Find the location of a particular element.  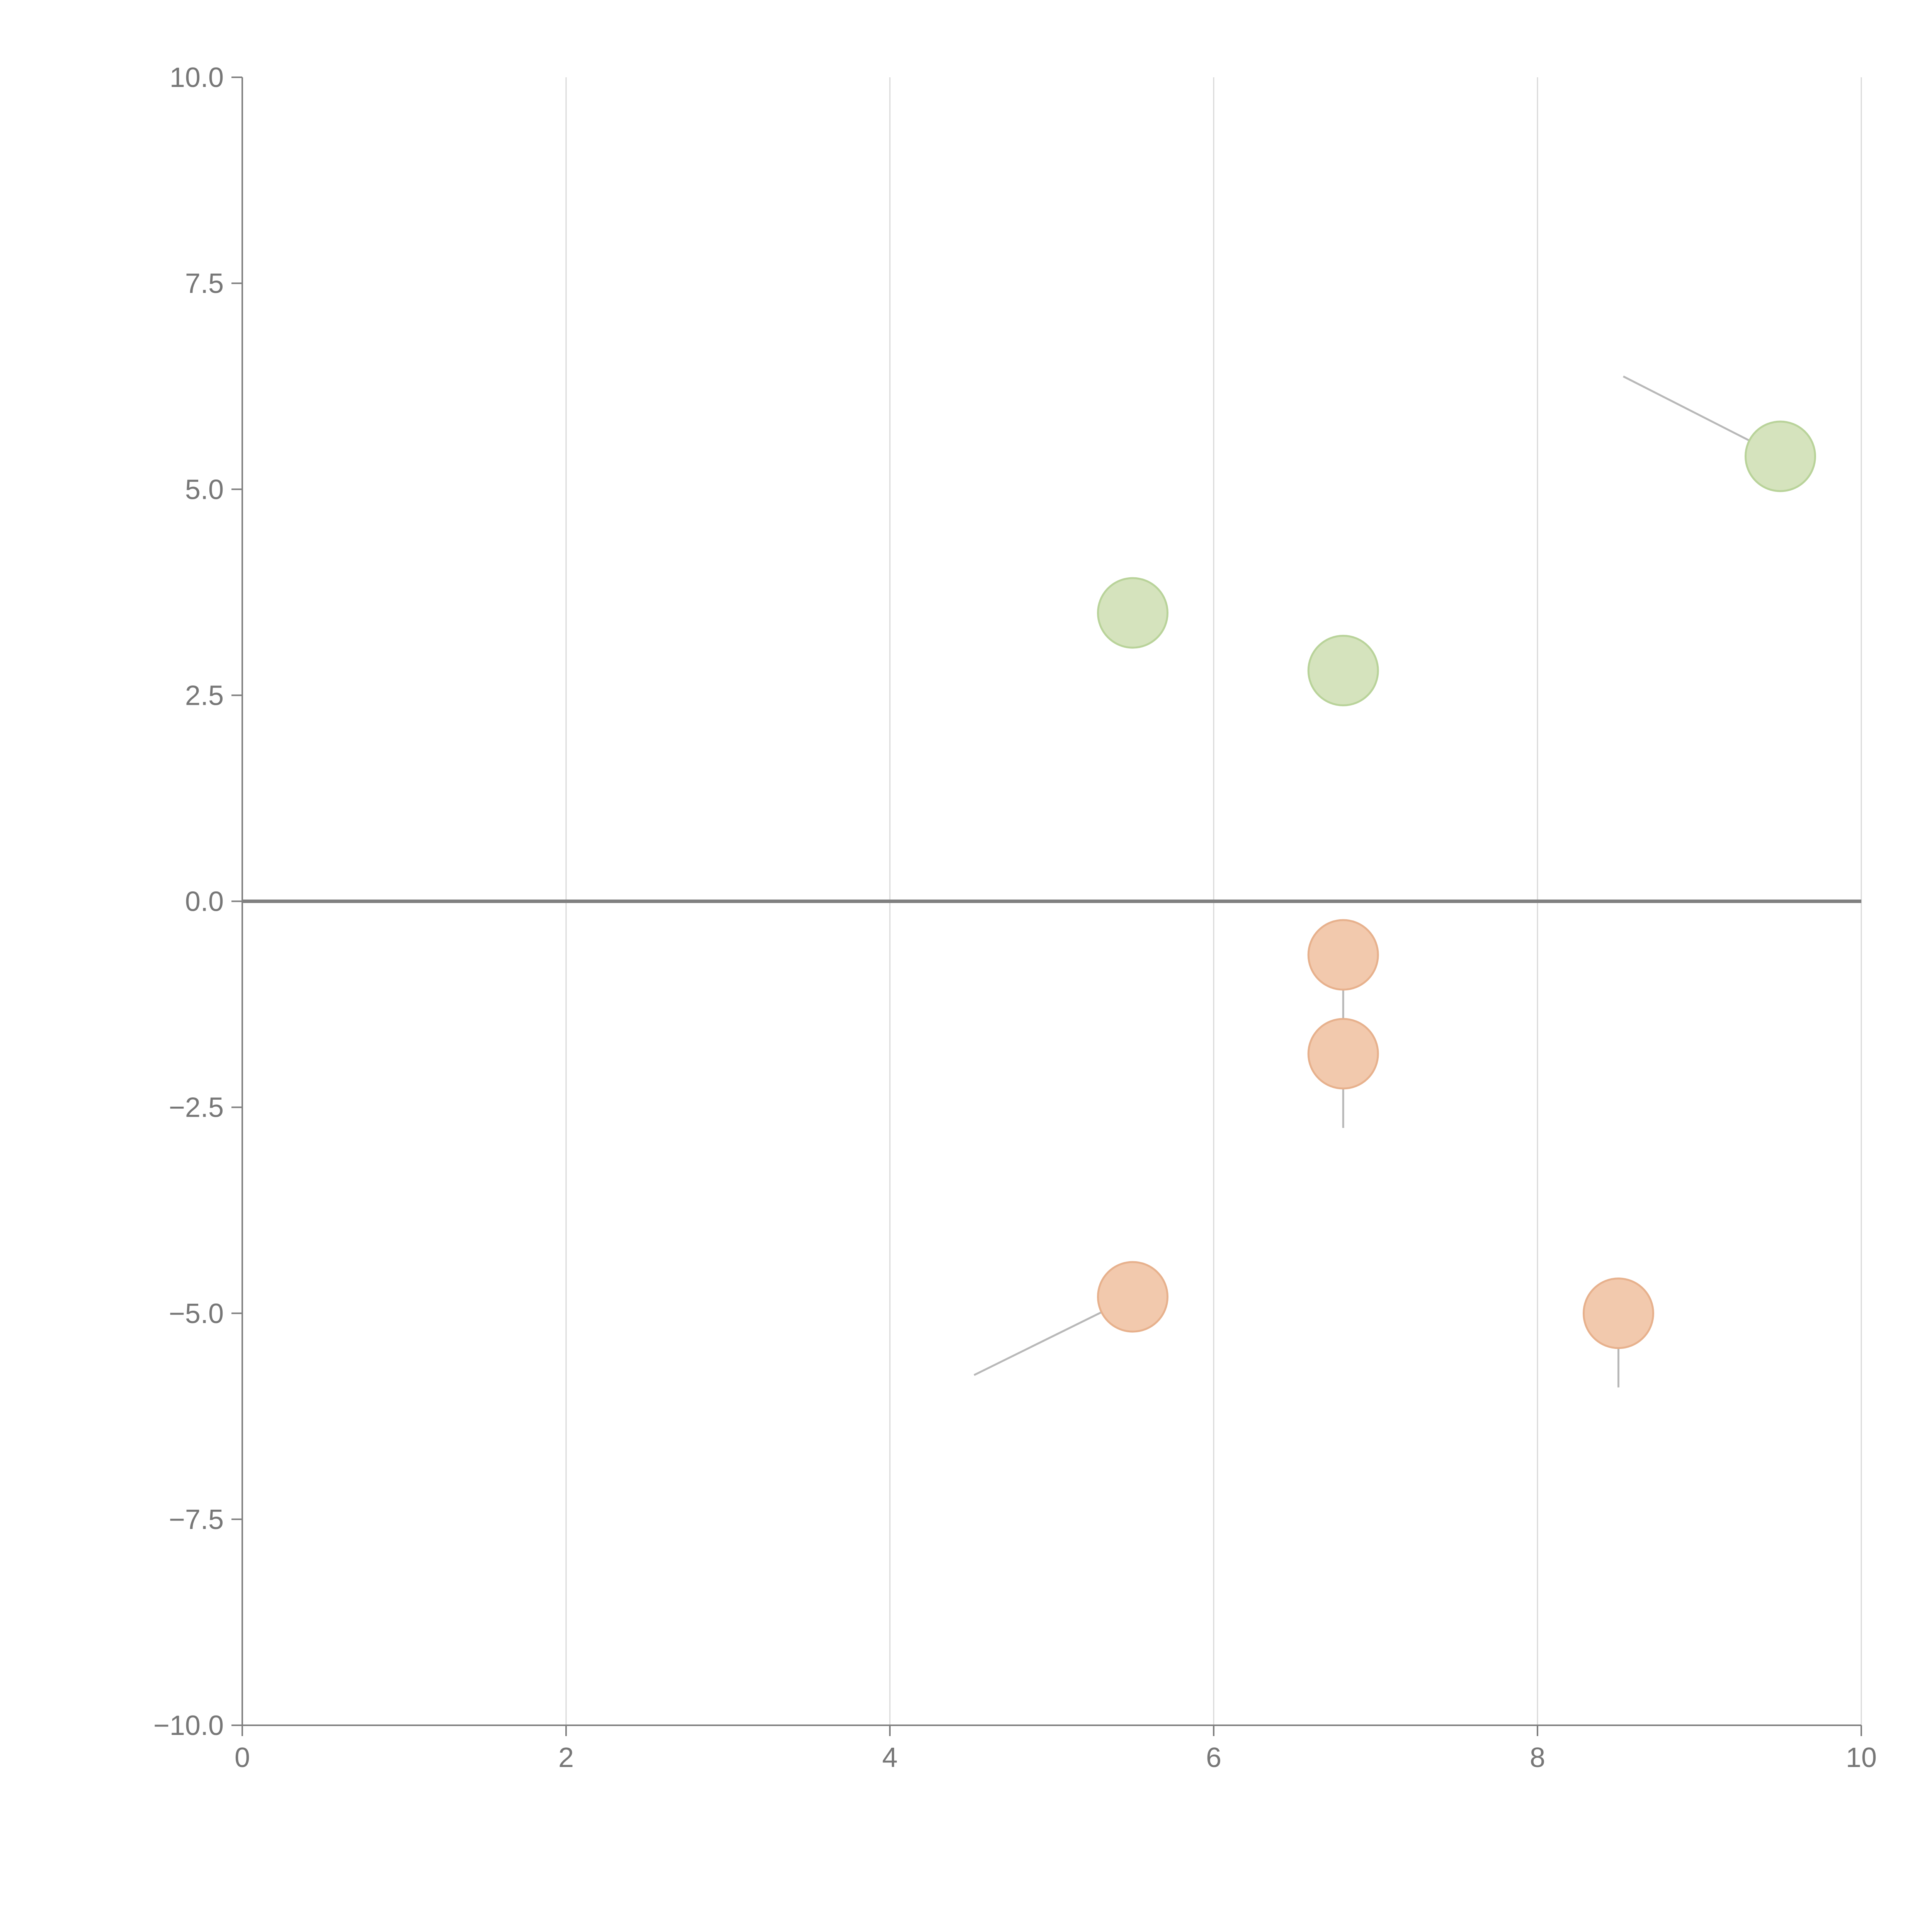

y-tick-label: 2.5 is located at coordinates (205, 695).